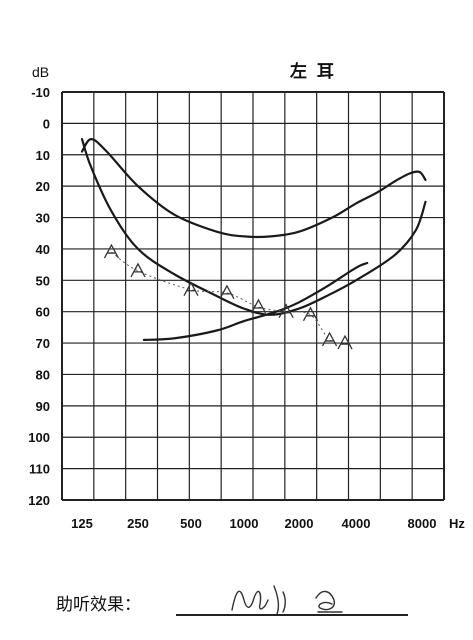 This screenshot has height=640, width=473. What do you see at coordinates (138, 523) in the screenshot?
I see `x-tick-label: 250` at bounding box center [138, 523].